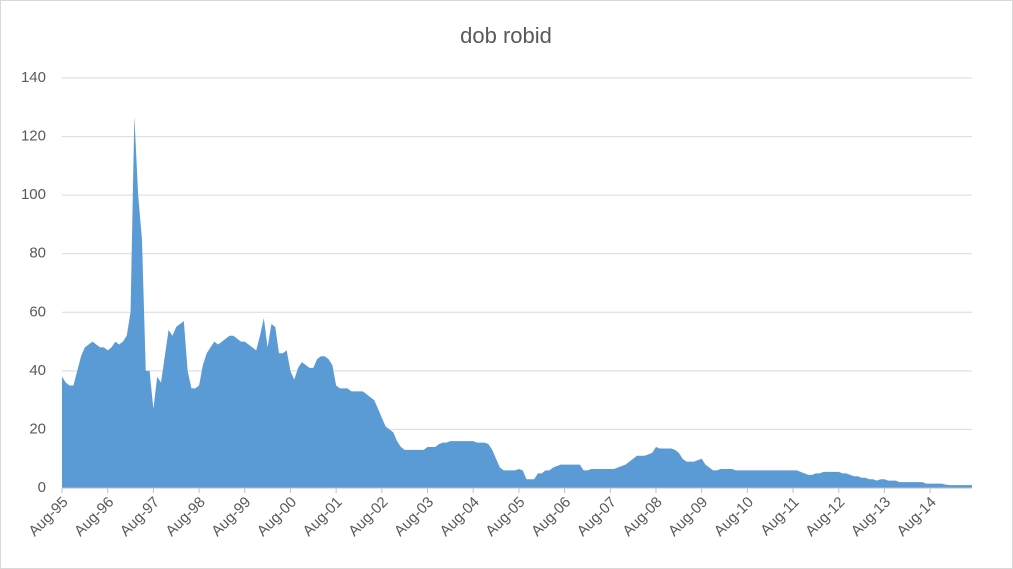 Image resolution: width=1013 pixels, height=569 pixels. Describe the element at coordinates (37, 428) in the screenshot. I see `y-tick-label: 20` at that location.